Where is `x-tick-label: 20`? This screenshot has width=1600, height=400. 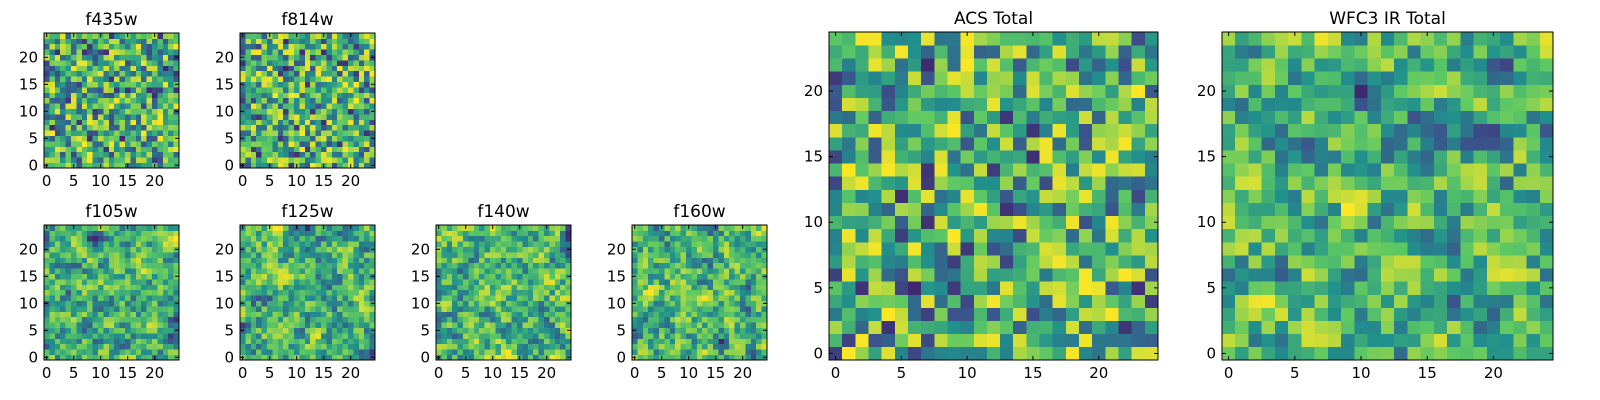
x-tick-label: 20 is located at coordinates (742, 373).